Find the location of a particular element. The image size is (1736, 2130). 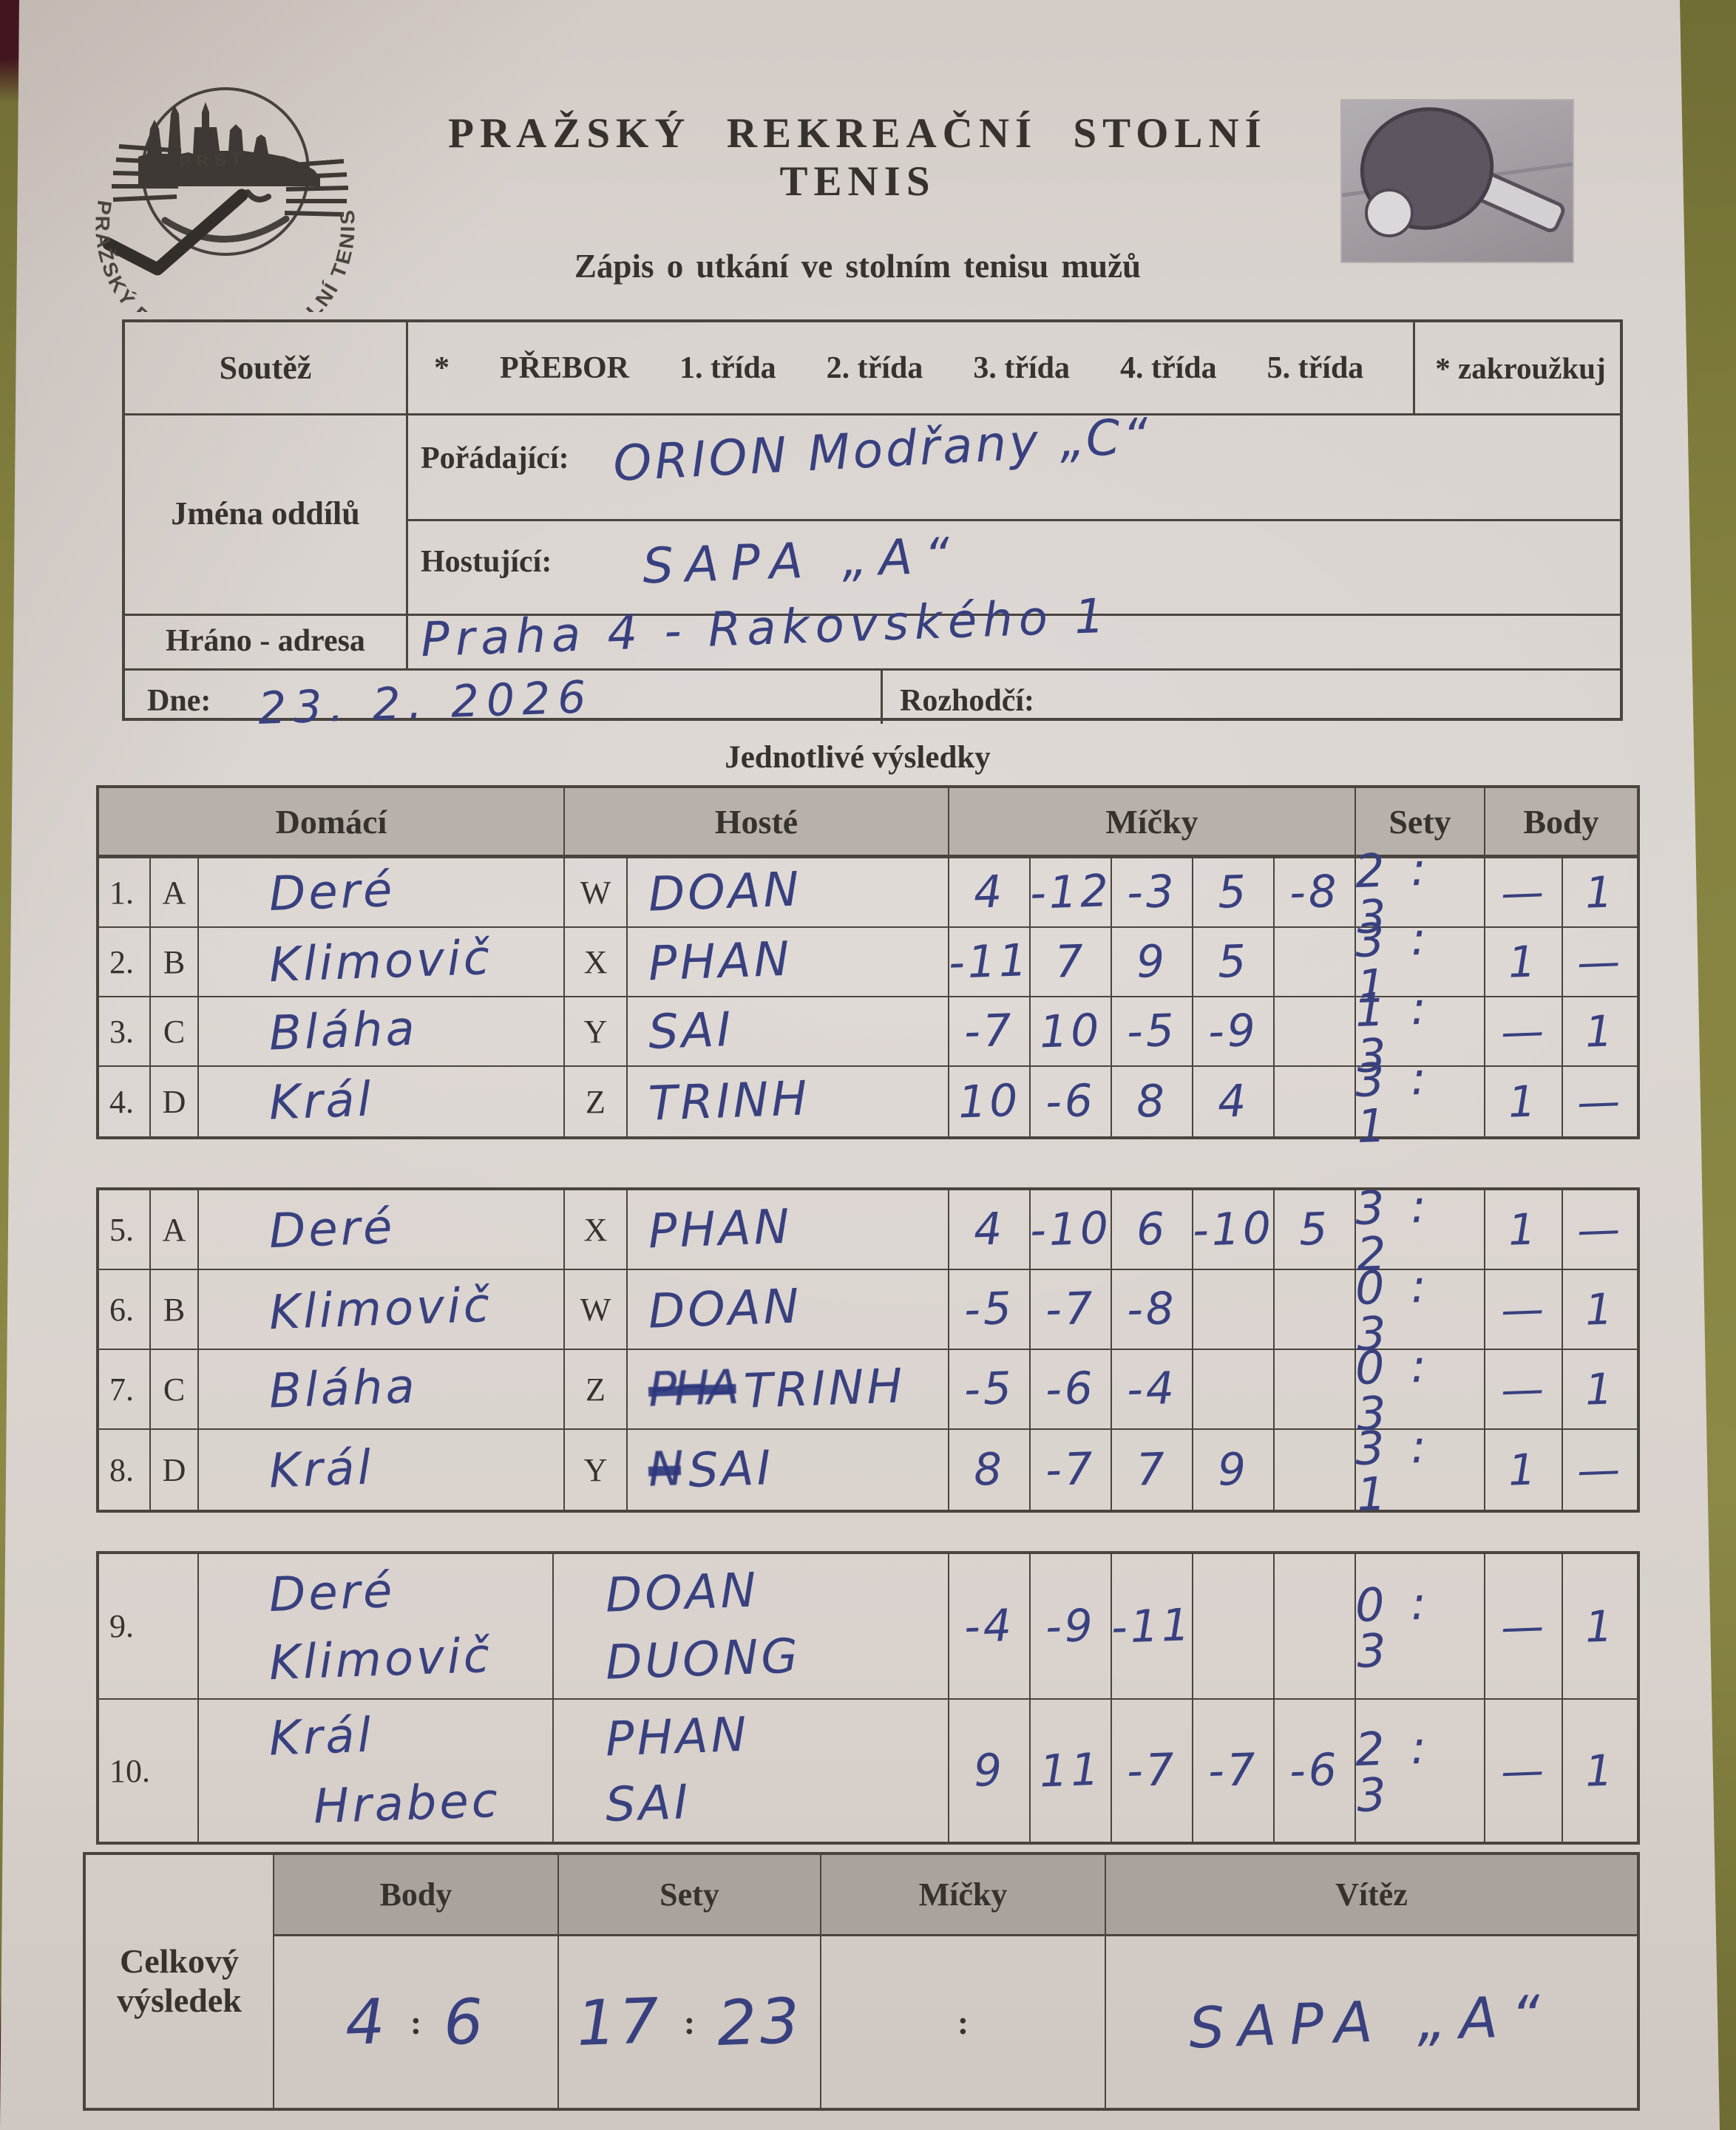

dne-value: 23. 2. 2026 is located at coordinates (425, 703).